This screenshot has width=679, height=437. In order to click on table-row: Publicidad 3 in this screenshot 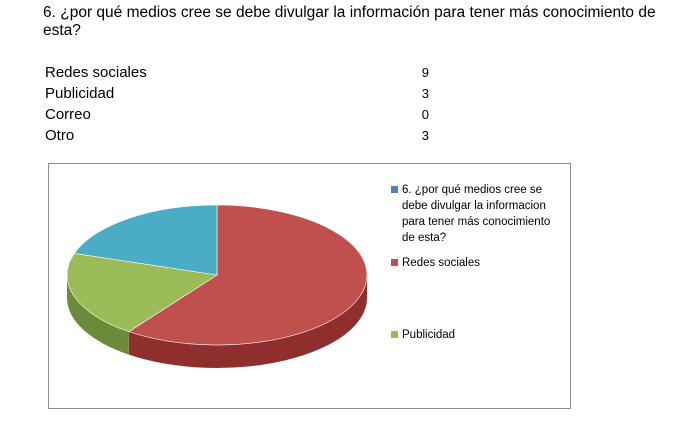, I will do `click(242, 93)`.